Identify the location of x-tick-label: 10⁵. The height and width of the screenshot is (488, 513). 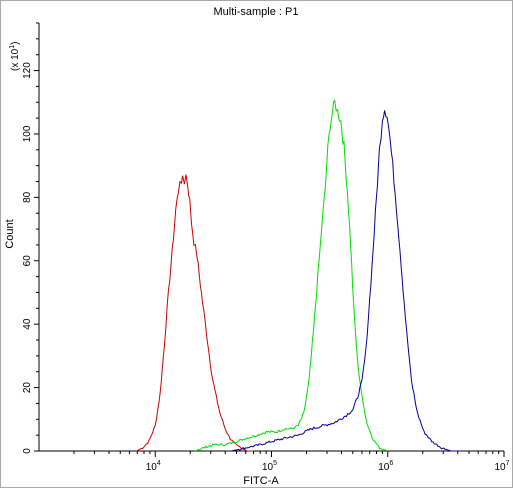
(269, 466).